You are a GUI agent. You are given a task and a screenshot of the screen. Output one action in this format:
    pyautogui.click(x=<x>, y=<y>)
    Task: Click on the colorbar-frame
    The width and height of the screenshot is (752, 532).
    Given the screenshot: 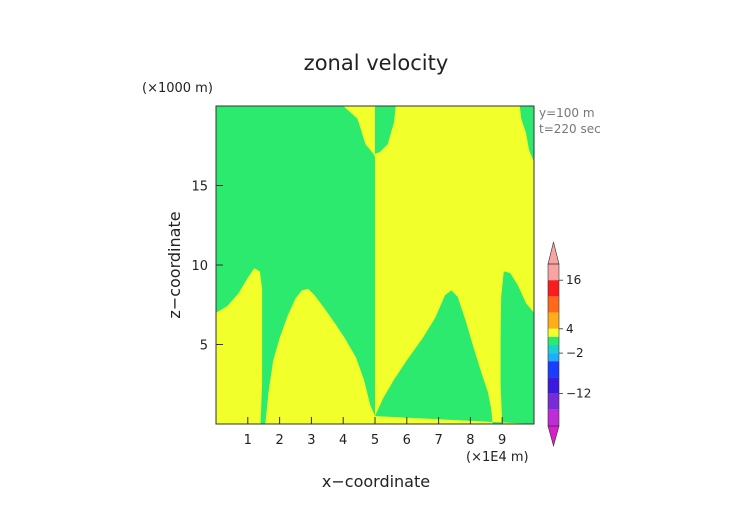 What is the action you would take?
    pyautogui.click(x=553, y=345)
    